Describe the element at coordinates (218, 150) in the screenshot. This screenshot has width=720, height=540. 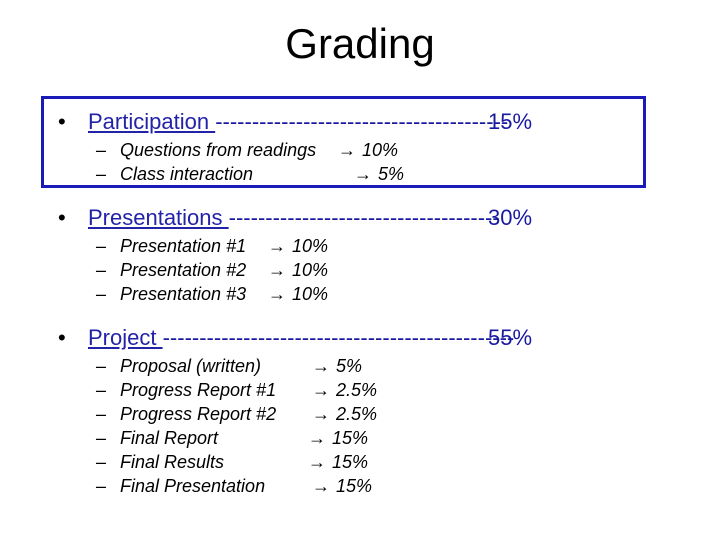
I see `sub-item-text: Questions from readings` at that location.